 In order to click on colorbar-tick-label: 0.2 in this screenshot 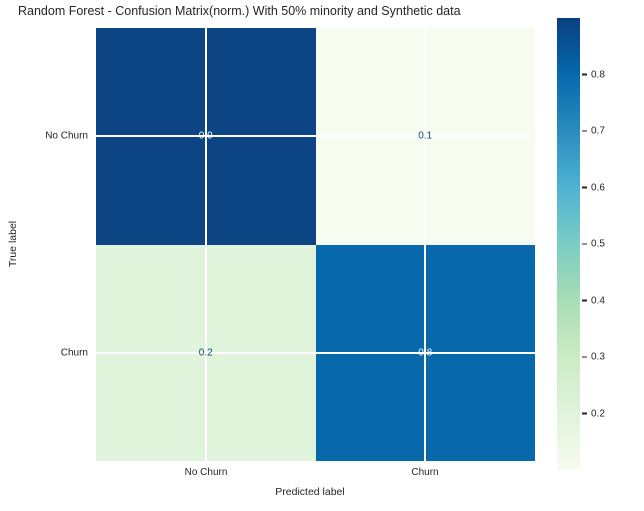, I will do `click(598, 413)`.